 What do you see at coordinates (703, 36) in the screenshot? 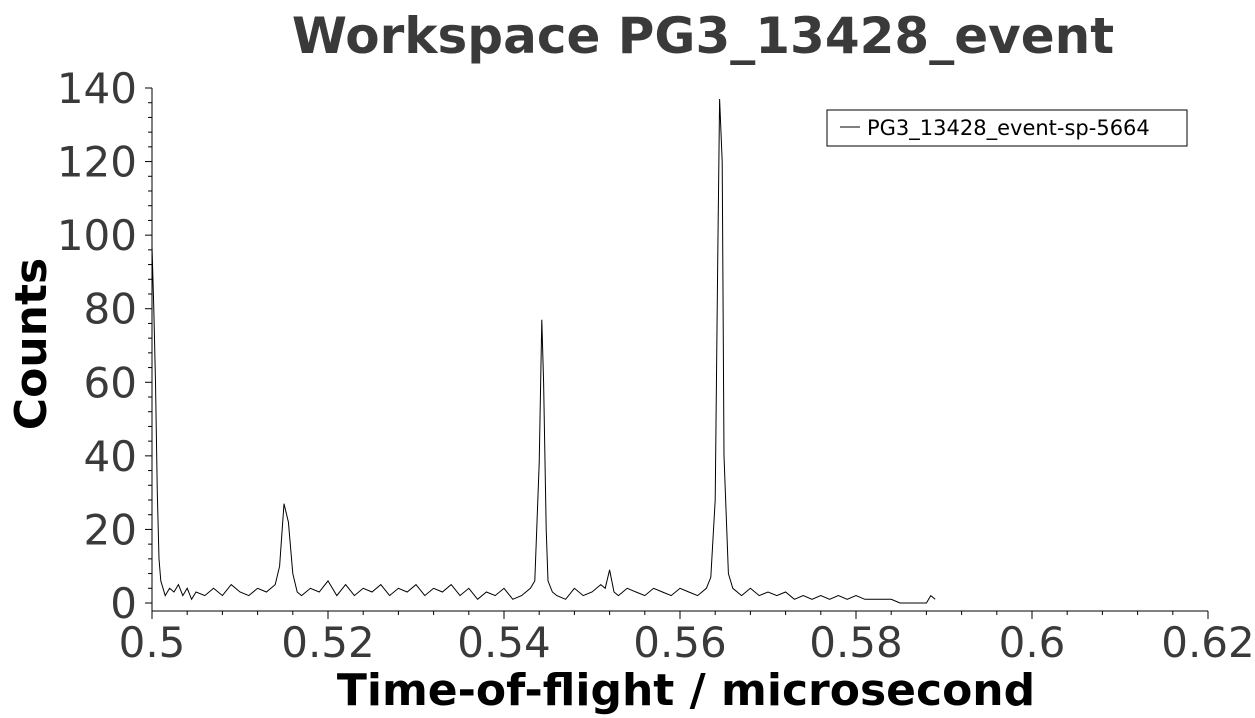
I see `chart-title: Workspace PG3_13428_event` at bounding box center [703, 36].